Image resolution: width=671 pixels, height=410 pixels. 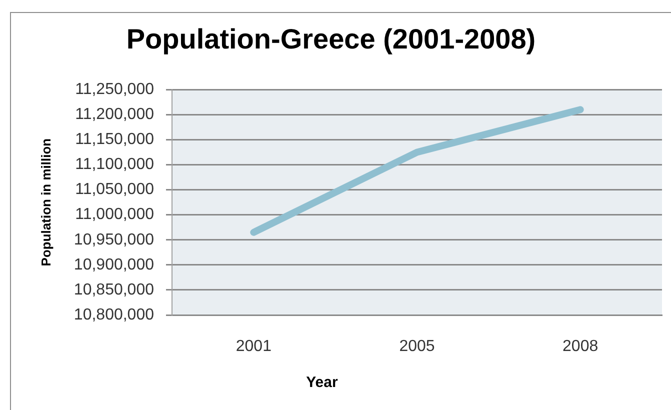 I want to click on y-tick-label: 11,000,000, so click(x=114, y=215).